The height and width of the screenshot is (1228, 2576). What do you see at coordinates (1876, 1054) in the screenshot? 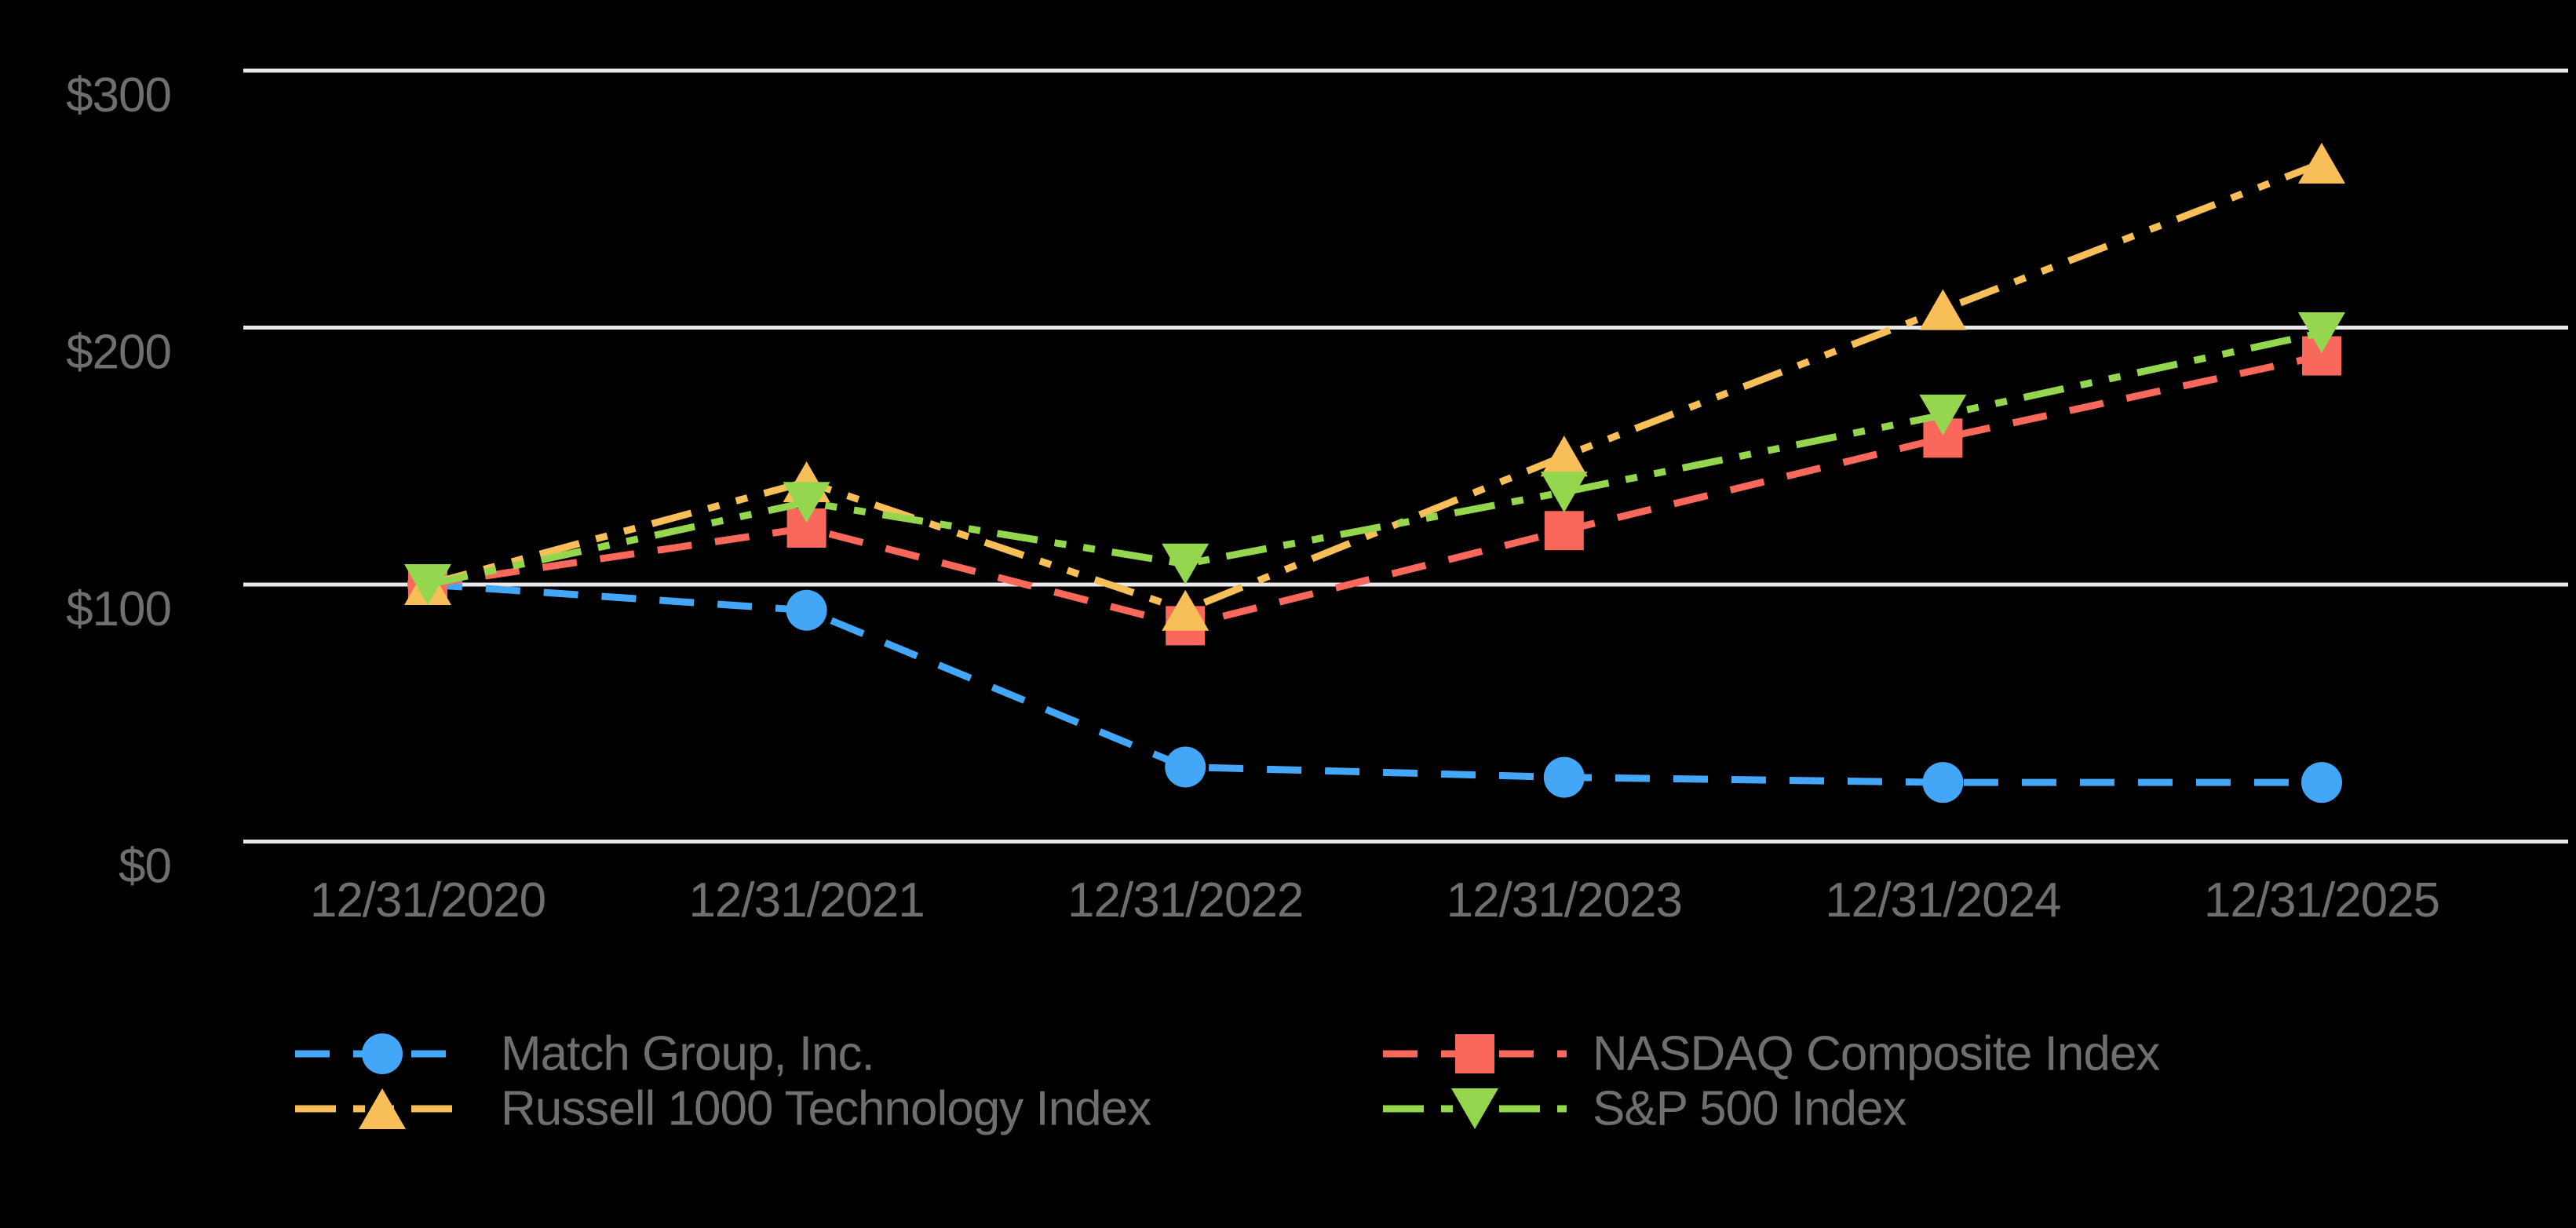
I see `legend-label: NASDAQ Composite Index` at bounding box center [1876, 1054].